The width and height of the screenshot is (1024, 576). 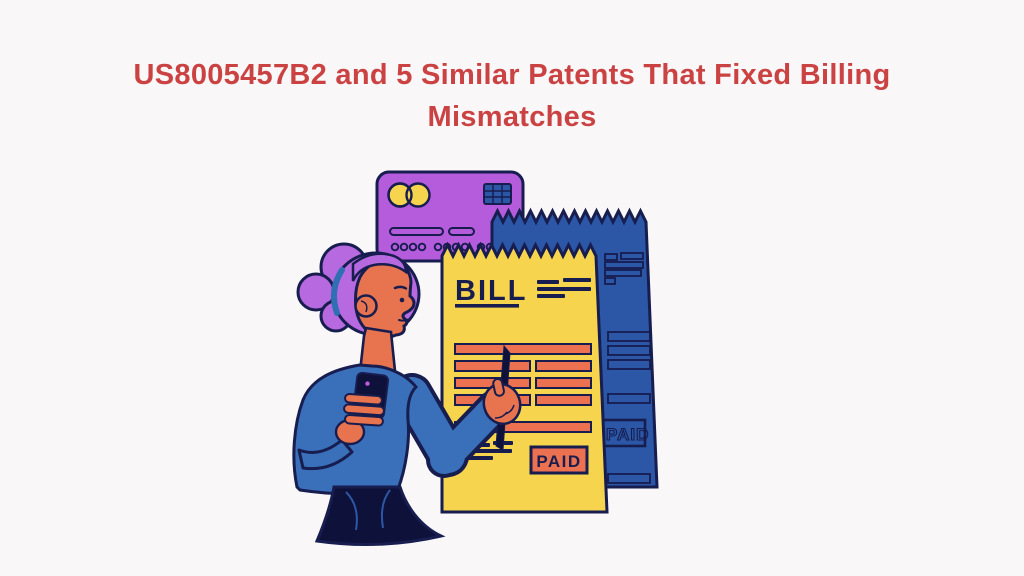 I want to click on card-signature-line, so click(x=416, y=231).